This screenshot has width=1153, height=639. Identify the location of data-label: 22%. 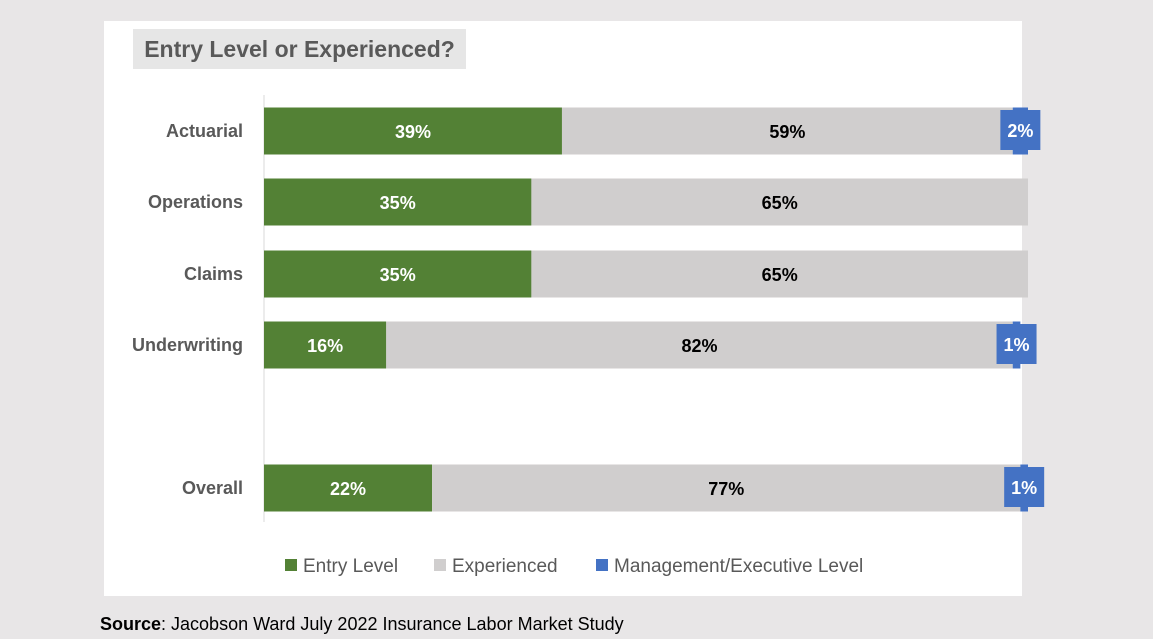
(348, 489).